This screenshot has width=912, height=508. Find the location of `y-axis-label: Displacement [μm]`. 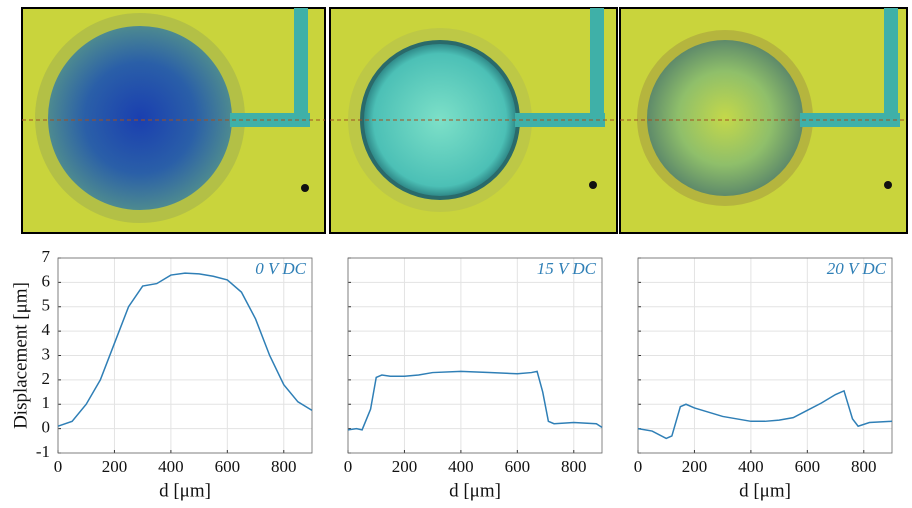

y-axis-label: Displacement [μm] is located at coordinates (20, 355).